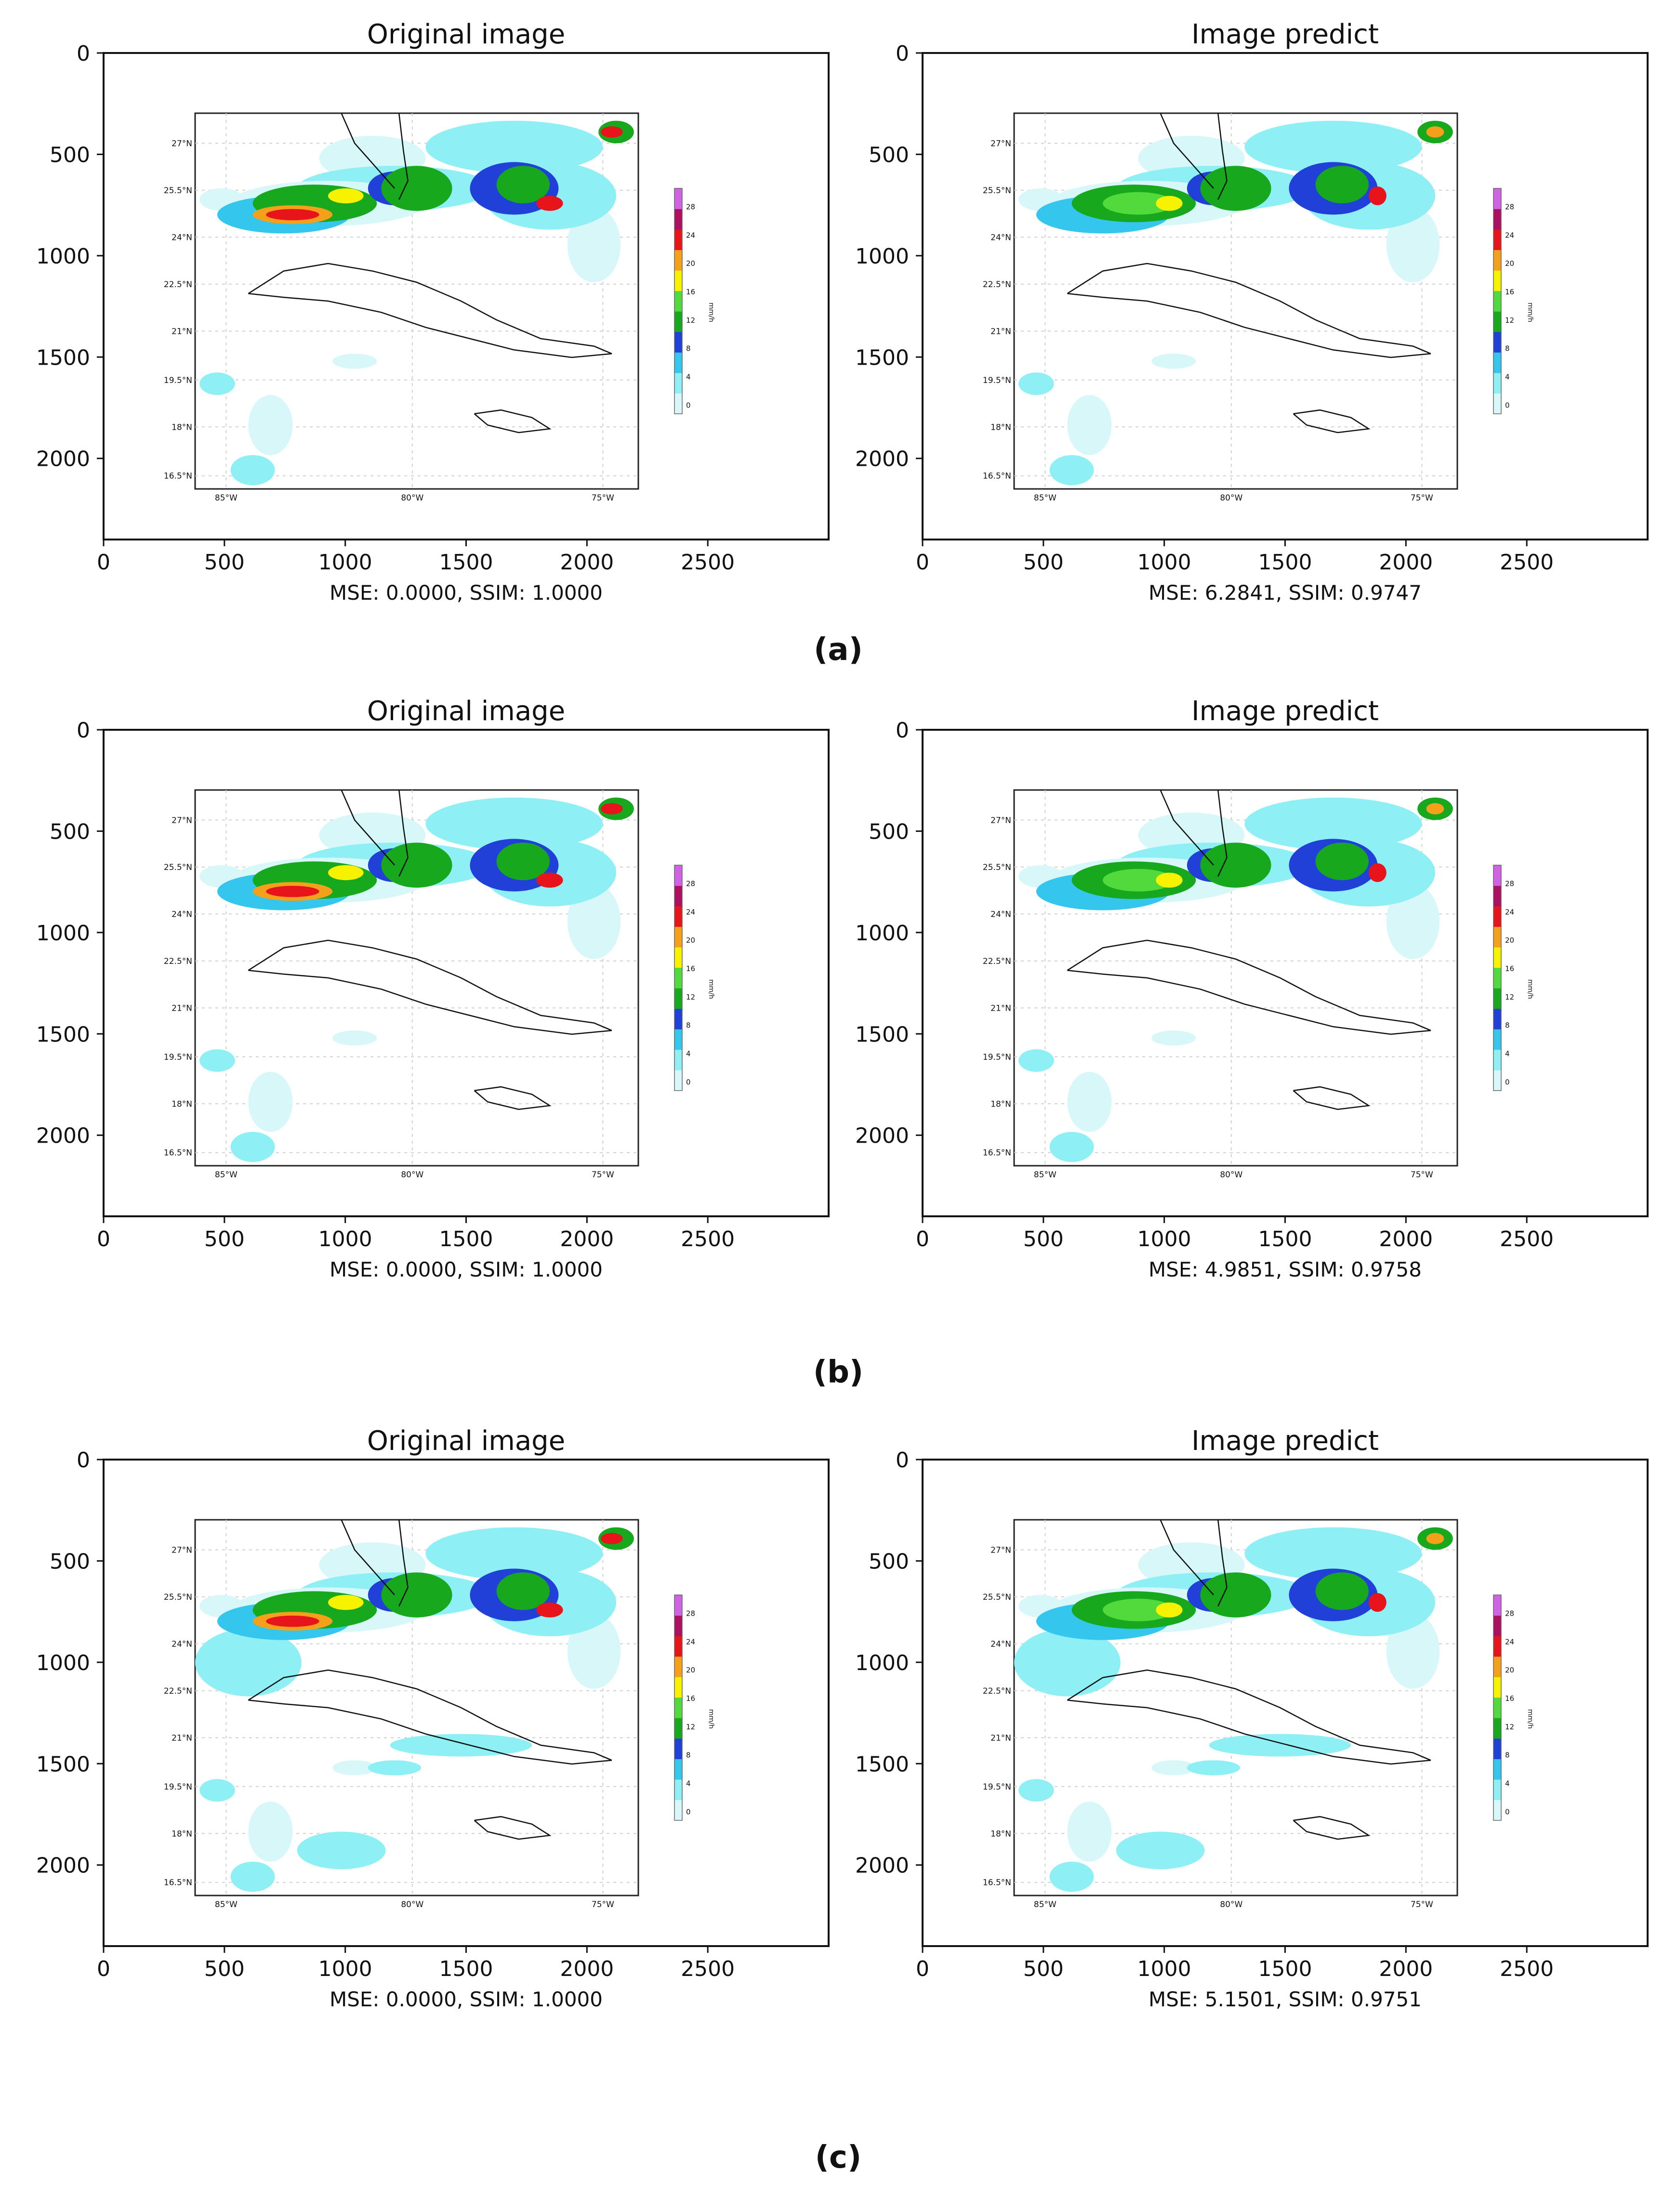 The width and height of the screenshot is (1677, 2212). I want to click on map-lon-label: 75°W, so click(603, 498).